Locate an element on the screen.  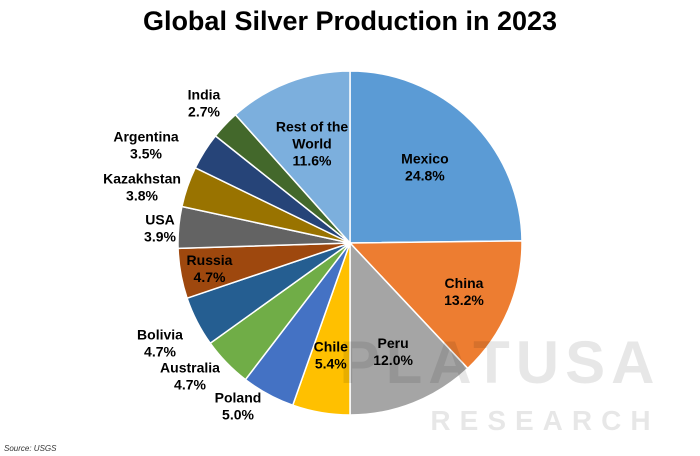
watermark-brand: PLATUSA is located at coordinates (500, 362).